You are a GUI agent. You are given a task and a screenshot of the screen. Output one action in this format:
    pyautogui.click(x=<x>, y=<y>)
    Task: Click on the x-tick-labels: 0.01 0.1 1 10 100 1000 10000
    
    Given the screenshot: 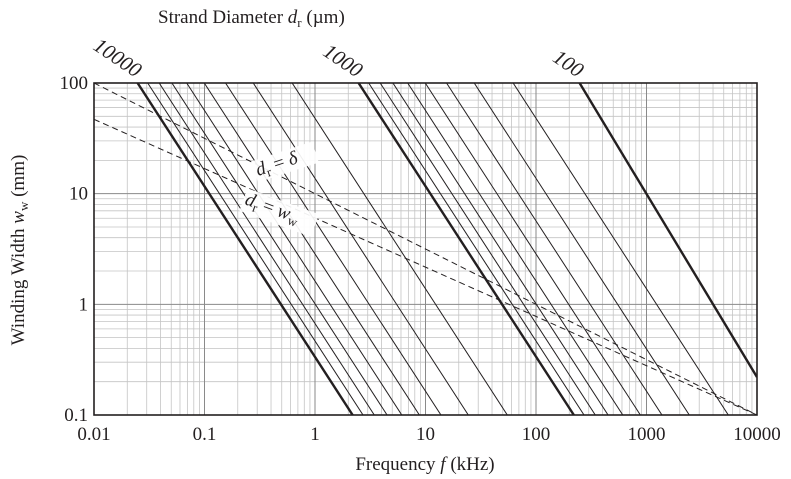 What is the action you would take?
    pyautogui.click(x=428, y=434)
    